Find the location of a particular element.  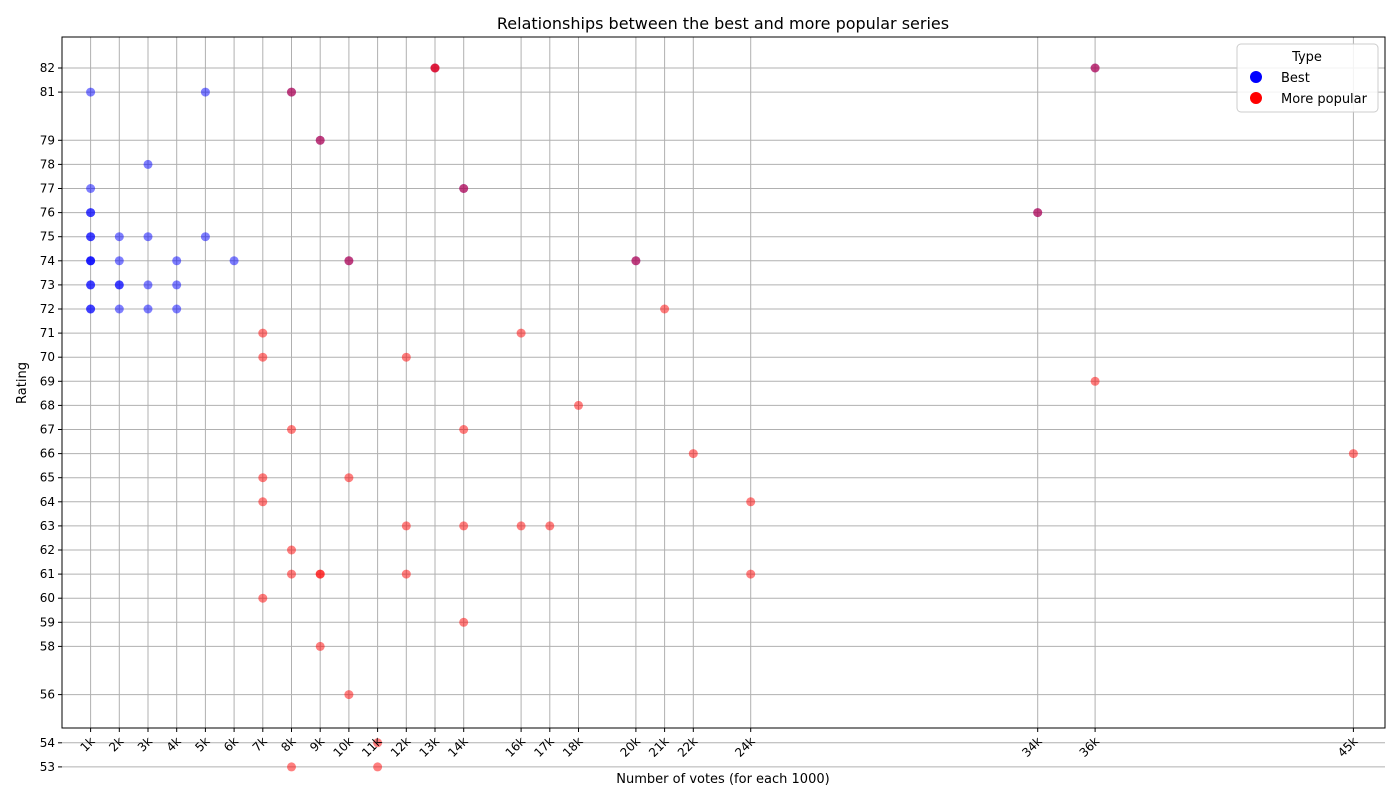

y-tick-label: 70 is located at coordinates (47, 357).